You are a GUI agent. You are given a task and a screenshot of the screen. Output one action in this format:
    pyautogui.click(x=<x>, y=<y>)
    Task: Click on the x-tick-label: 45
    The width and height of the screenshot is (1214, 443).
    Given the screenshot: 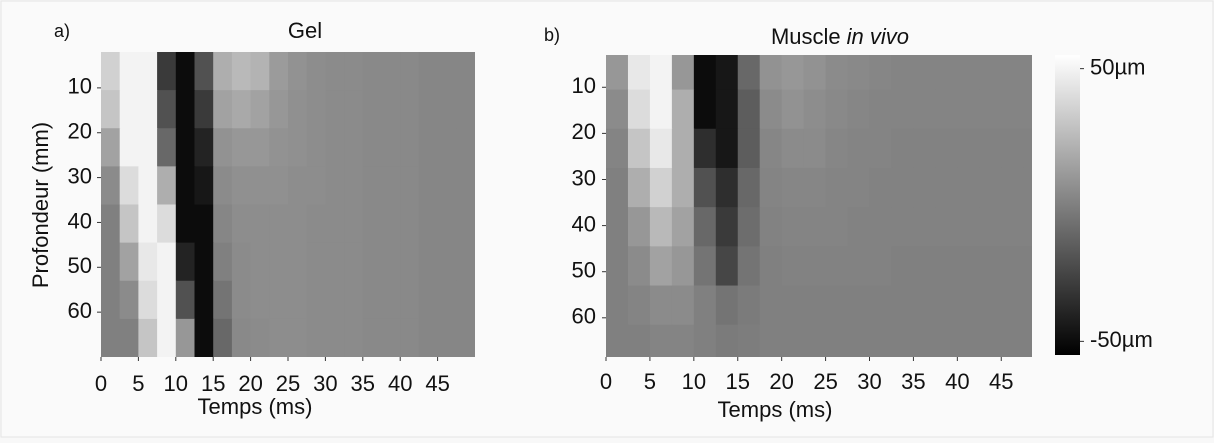 What is the action you would take?
    pyautogui.click(x=1001, y=381)
    